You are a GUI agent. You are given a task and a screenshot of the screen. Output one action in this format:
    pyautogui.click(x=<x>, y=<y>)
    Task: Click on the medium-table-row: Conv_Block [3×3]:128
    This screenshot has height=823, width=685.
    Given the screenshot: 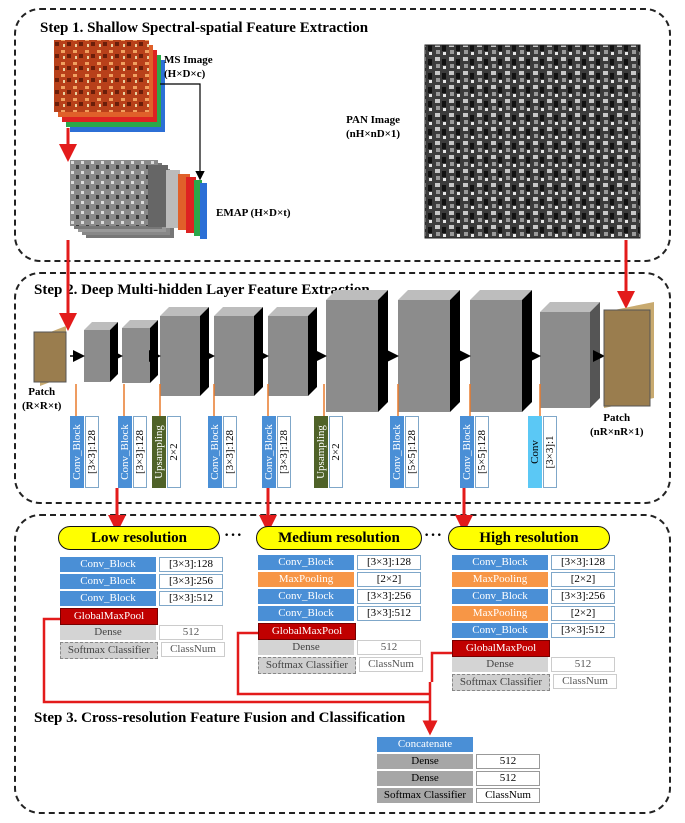 What is the action you would take?
    pyautogui.click(x=340, y=562)
    